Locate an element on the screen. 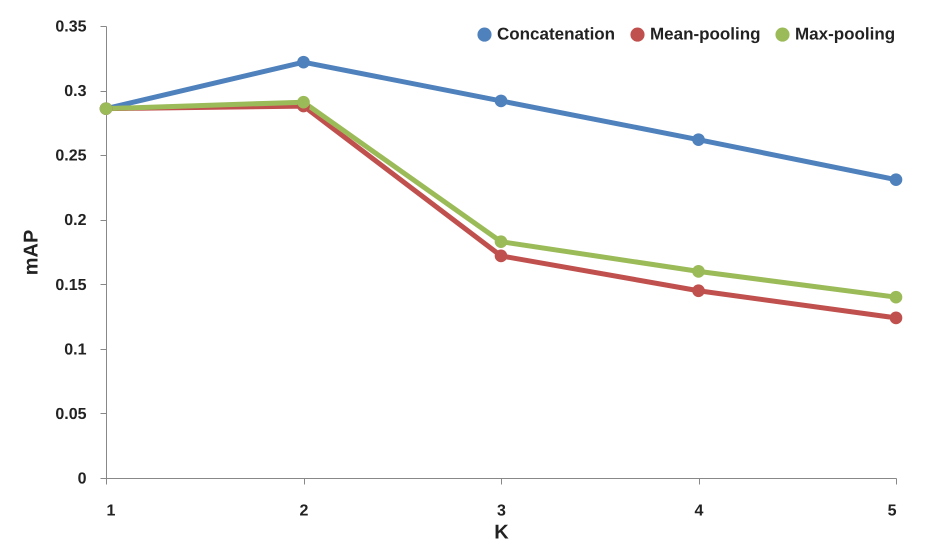 The image size is (929, 553). y-tick-label: 0.35 is located at coordinates (71, 27).